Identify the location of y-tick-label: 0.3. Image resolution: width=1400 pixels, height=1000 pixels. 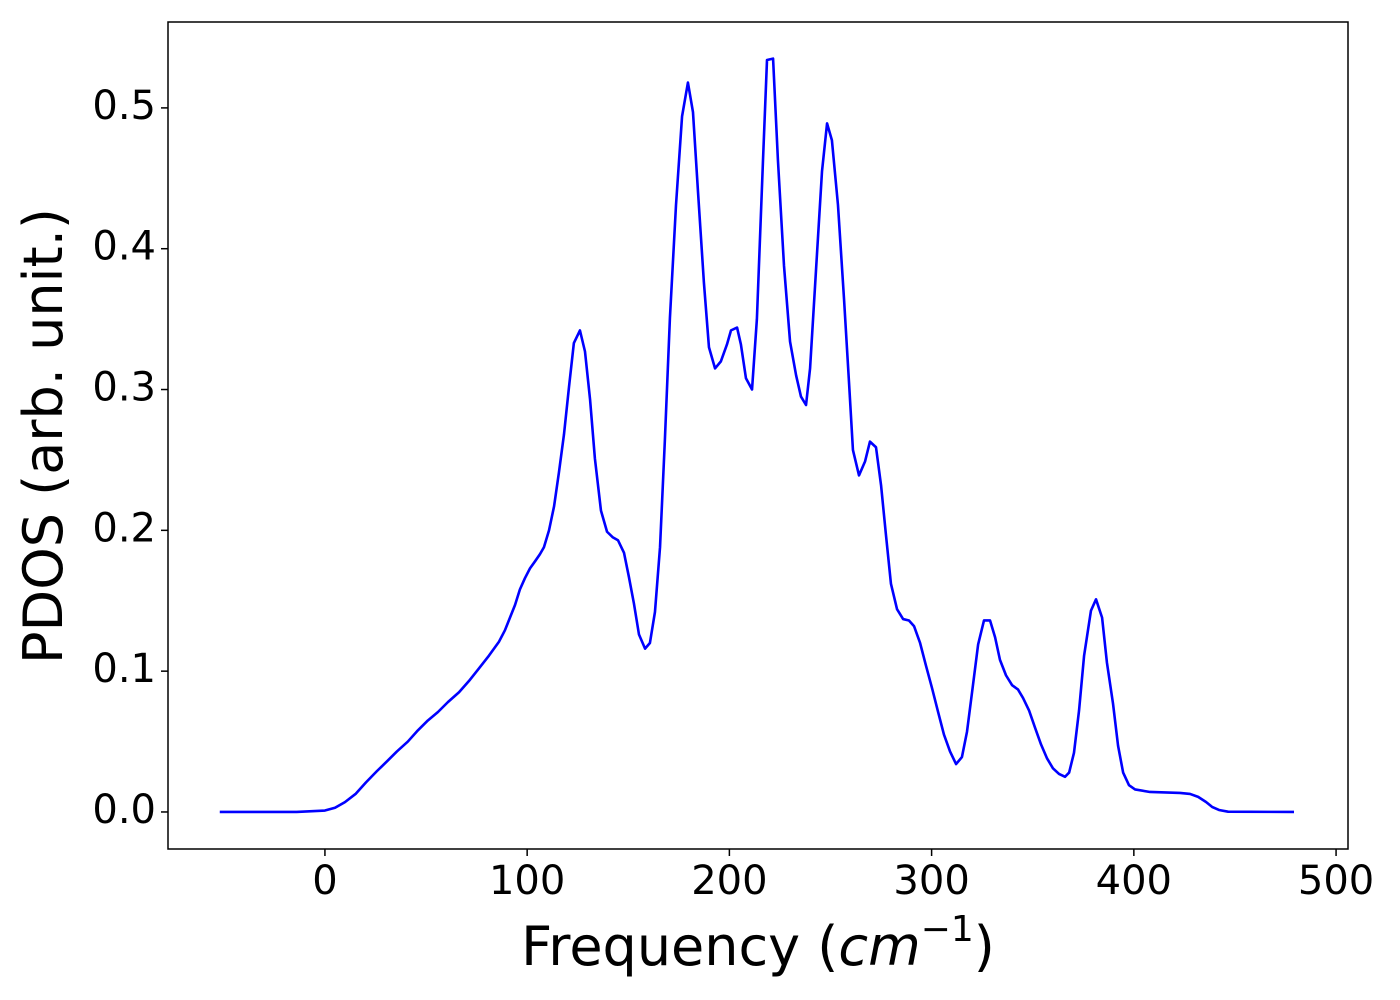
(124, 388).